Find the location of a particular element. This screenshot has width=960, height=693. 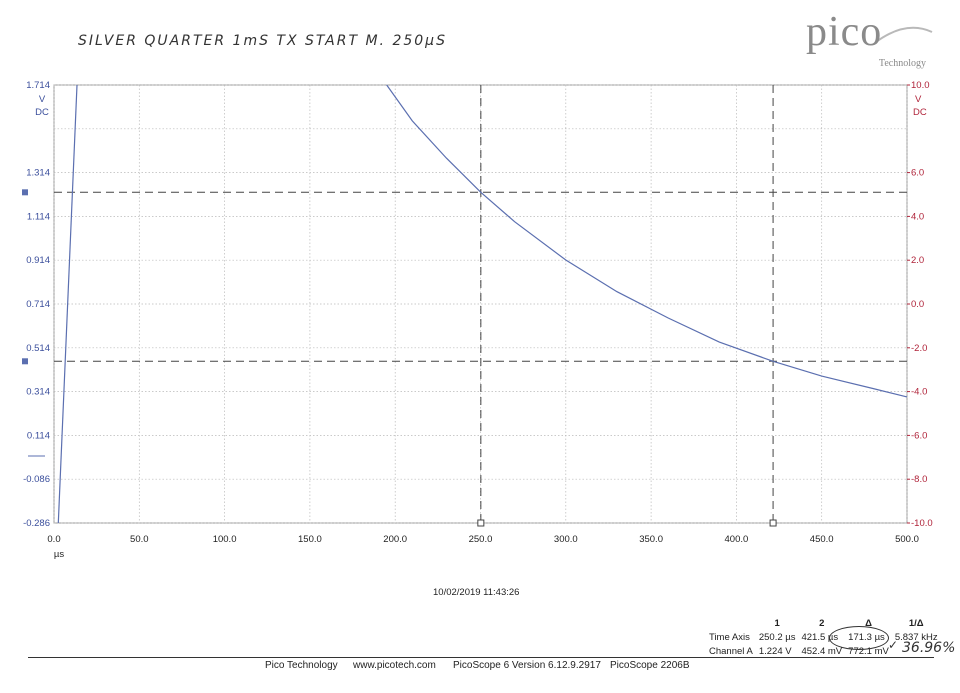

footer-version: PicoScope 6 Version 6.12.9.2917 is located at coordinates (527, 665).